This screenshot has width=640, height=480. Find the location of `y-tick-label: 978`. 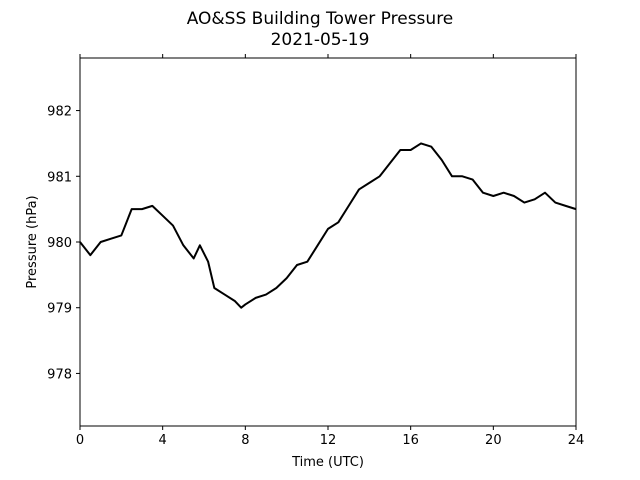

y-tick-label: 978 is located at coordinates (59, 374).